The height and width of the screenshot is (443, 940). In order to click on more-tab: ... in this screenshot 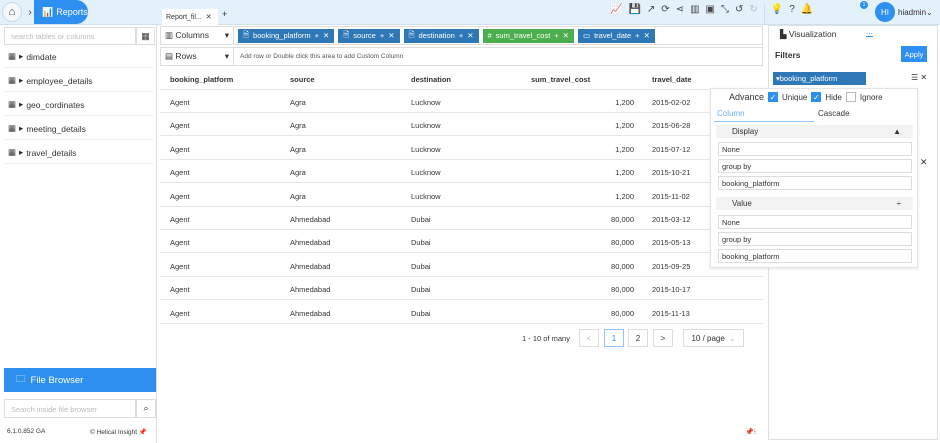, I will do `click(869, 32)`.